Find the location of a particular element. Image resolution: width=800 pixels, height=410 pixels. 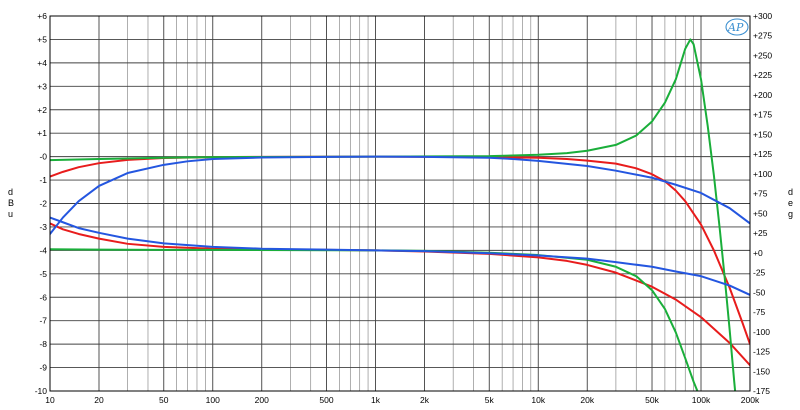

y-right-tick-label: +0 is located at coordinates (758, 253).